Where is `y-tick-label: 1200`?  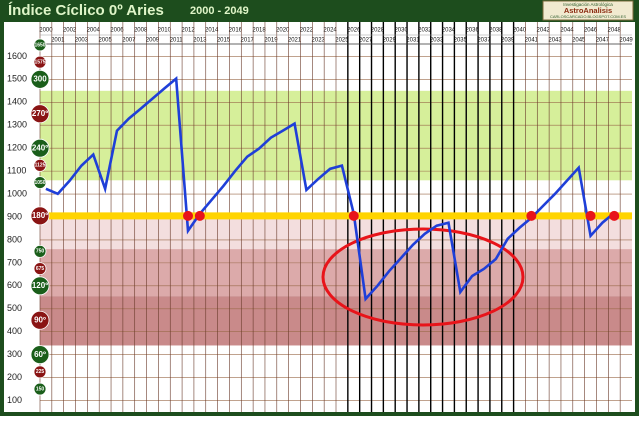 y-tick-label: 1200 is located at coordinates (17, 148).